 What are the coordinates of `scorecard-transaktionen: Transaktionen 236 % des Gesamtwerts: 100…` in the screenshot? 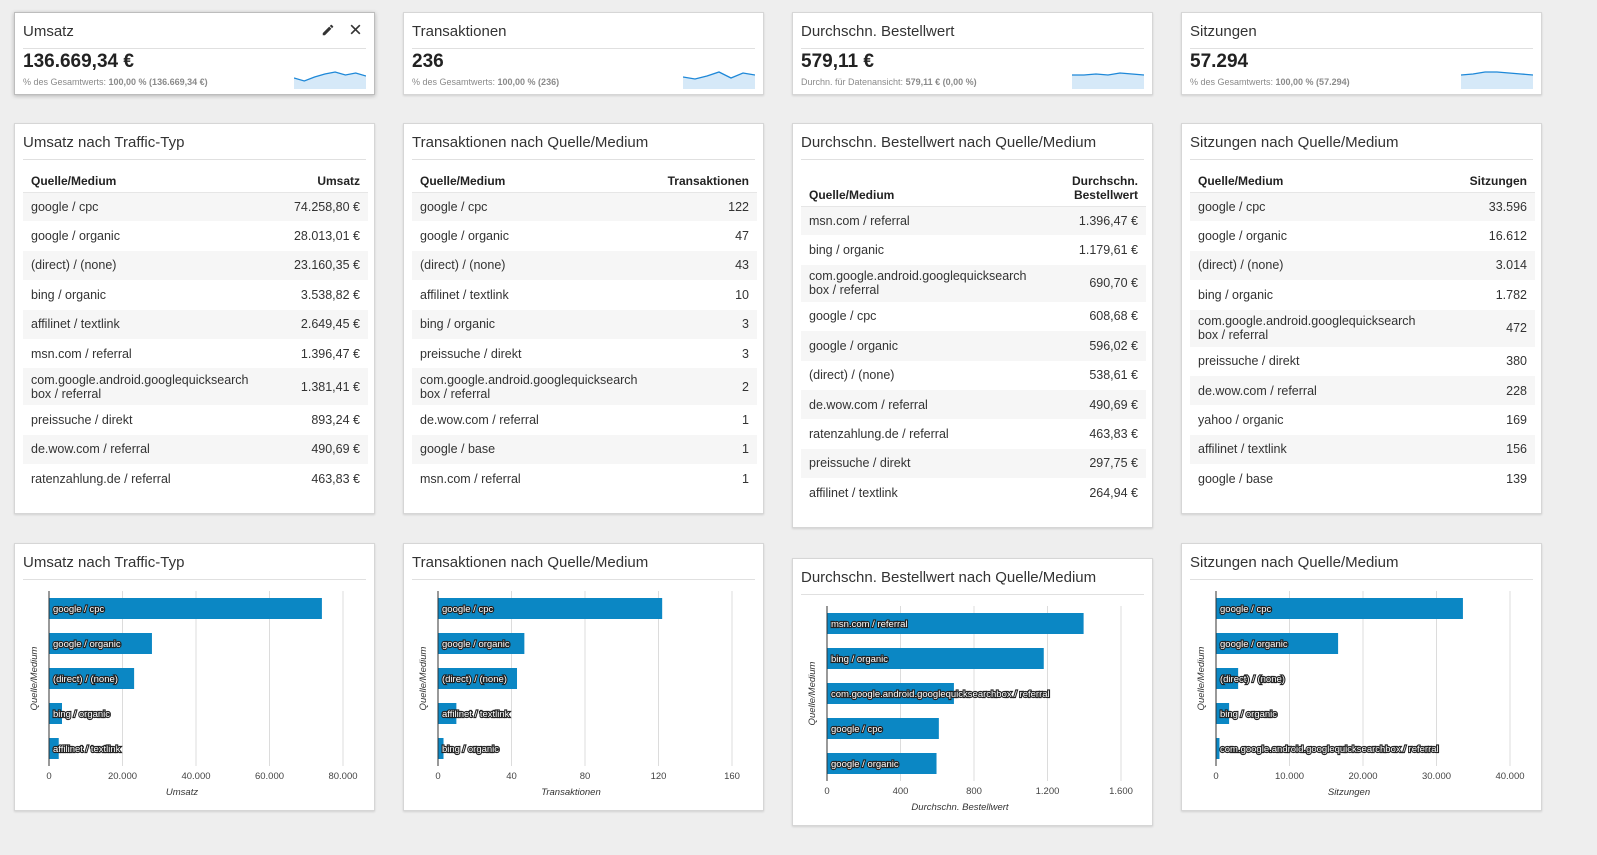 It's located at (583, 53).